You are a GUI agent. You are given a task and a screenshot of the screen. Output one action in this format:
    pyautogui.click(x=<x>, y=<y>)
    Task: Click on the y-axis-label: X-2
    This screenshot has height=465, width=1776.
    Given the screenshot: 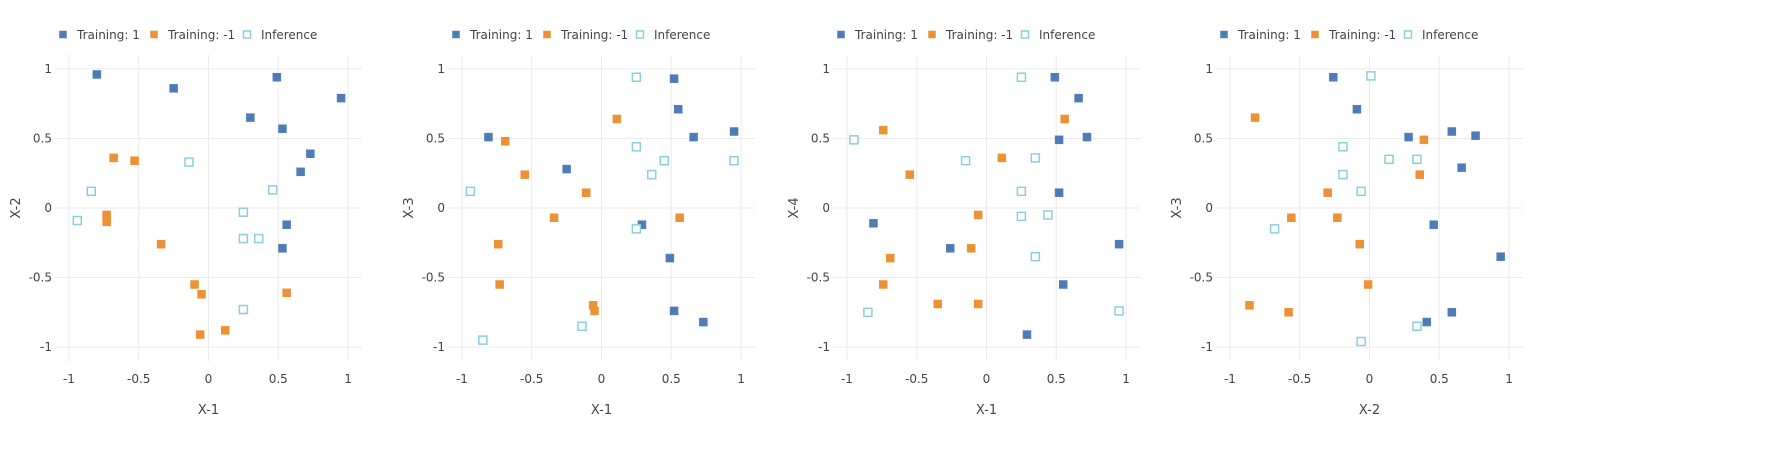 What is the action you would take?
    pyautogui.click(x=16, y=207)
    